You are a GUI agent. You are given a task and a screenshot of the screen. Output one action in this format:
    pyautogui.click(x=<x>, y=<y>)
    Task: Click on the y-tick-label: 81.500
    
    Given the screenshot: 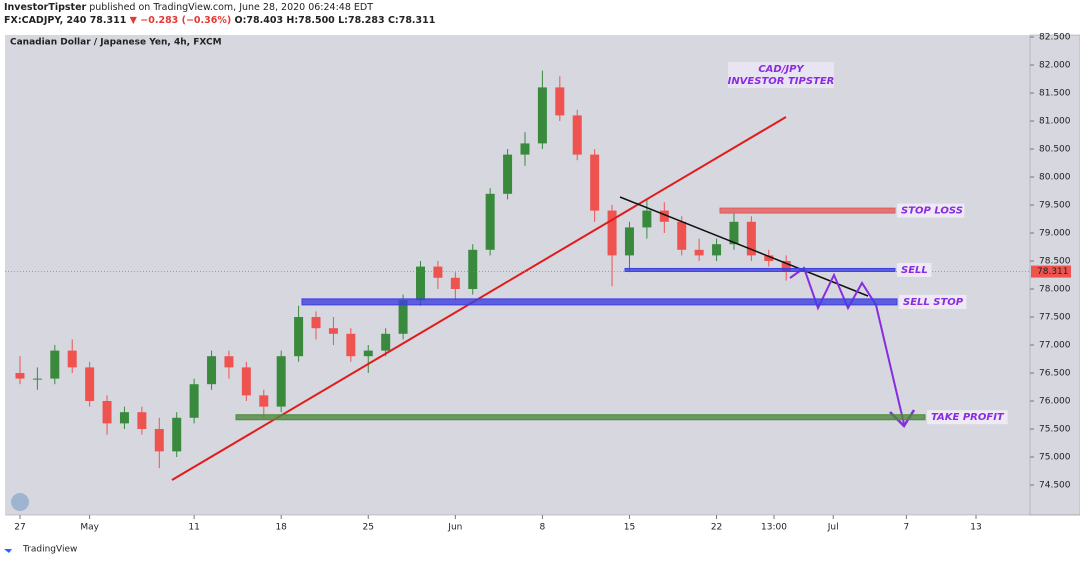 What is the action you would take?
    pyautogui.click(x=1055, y=94)
    